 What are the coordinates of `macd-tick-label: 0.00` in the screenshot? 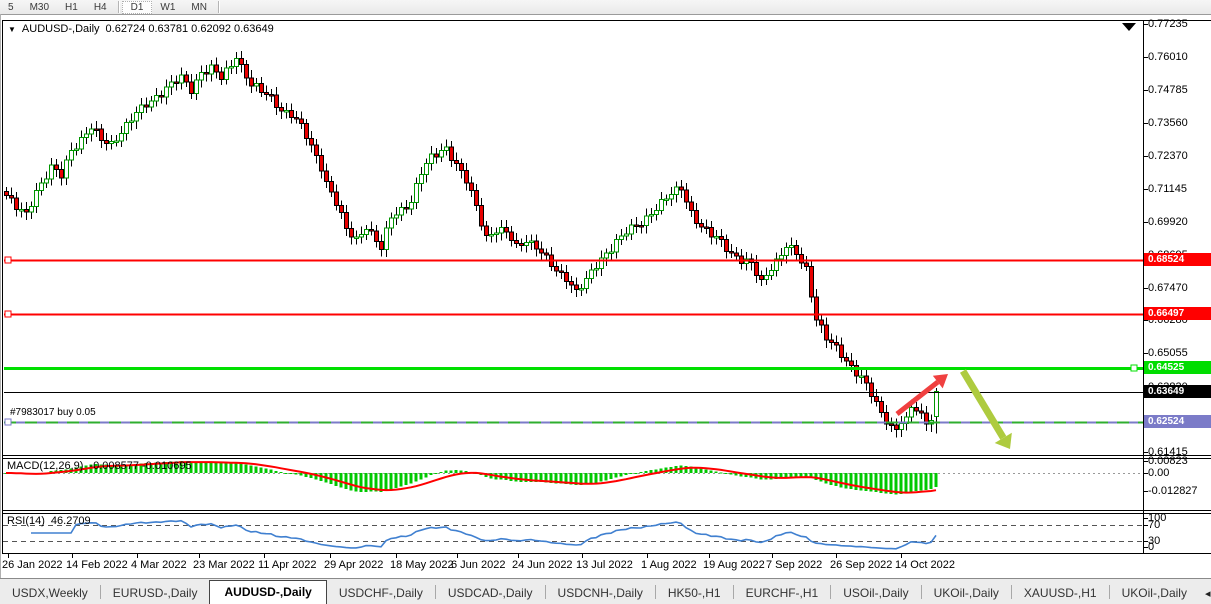 It's located at (1158, 473).